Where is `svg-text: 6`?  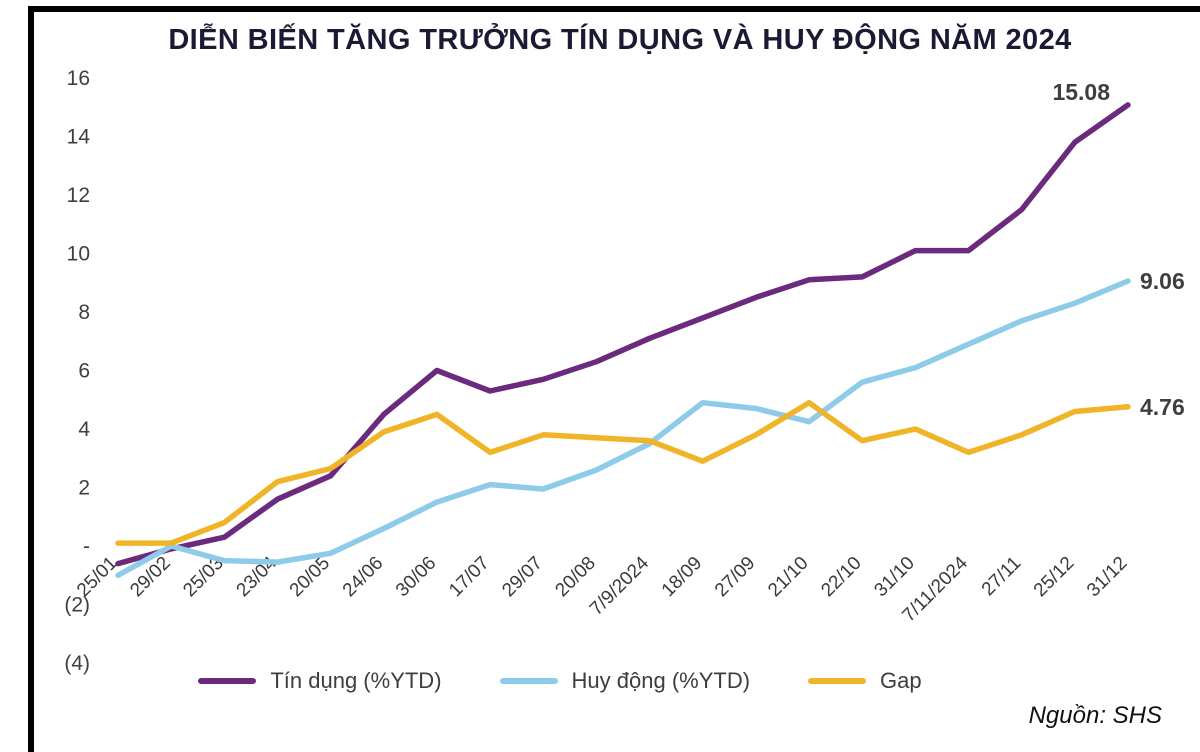 svg-text: 6 is located at coordinates (84, 371).